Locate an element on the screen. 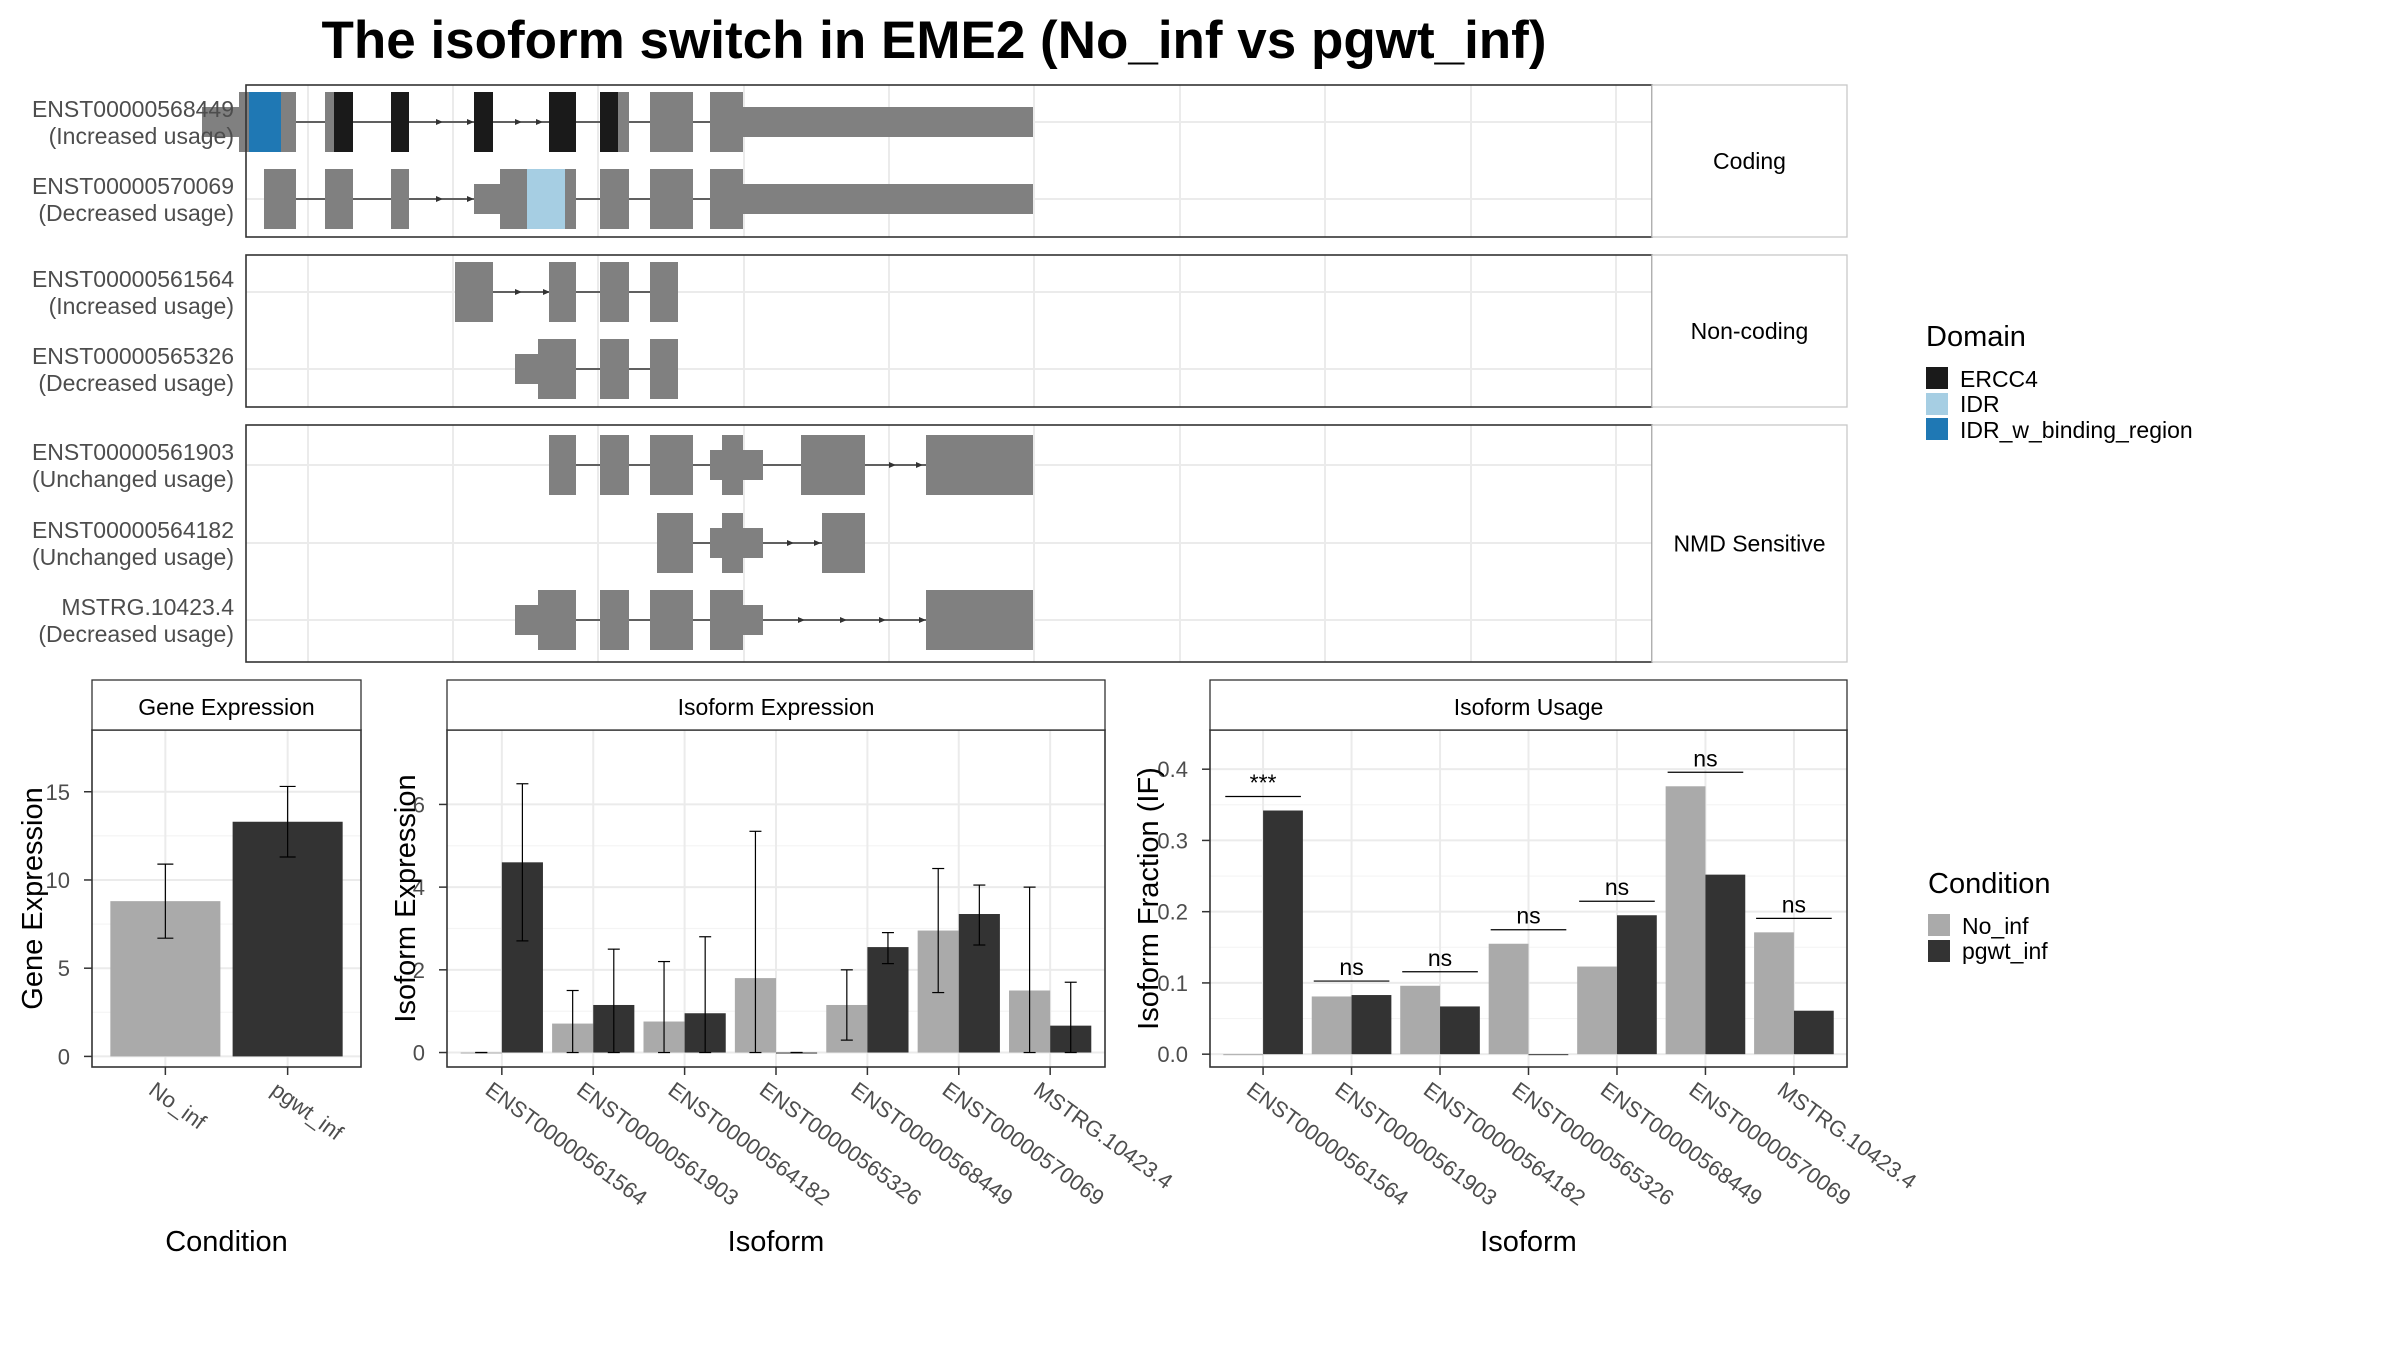 Image resolution: width=2400 pixels, height=1350 pixels. y-tick-label: 5 is located at coordinates (64, 968).